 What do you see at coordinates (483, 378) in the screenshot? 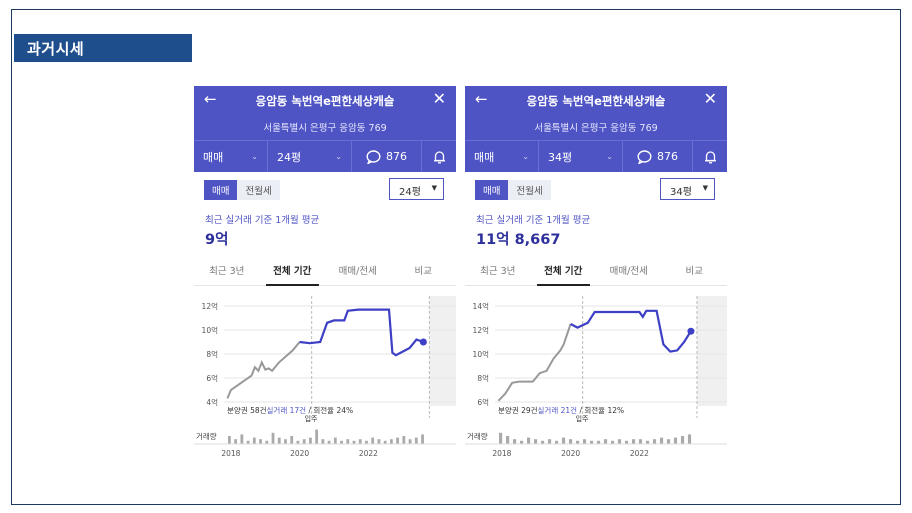
I see `y-tick-label: 8억` at bounding box center [483, 378].